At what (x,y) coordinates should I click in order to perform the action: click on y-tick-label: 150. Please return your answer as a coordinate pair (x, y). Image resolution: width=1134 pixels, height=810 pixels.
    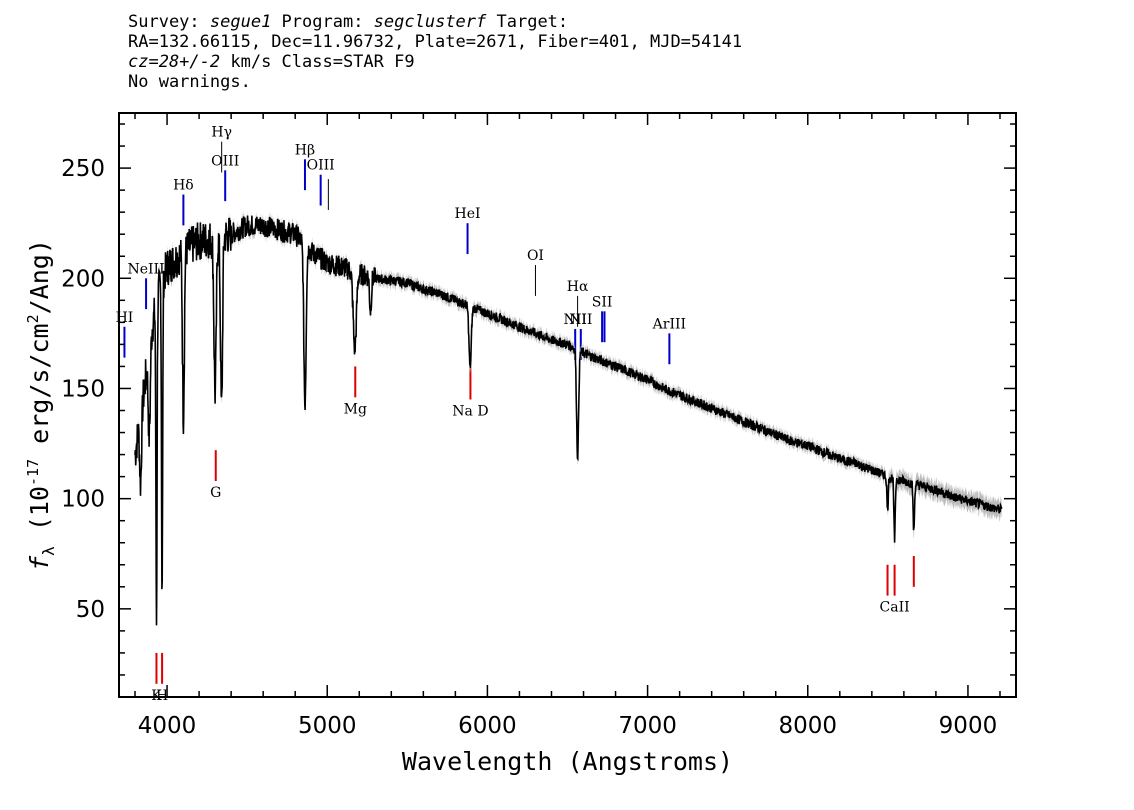
    Looking at the image, I should click on (83, 389).